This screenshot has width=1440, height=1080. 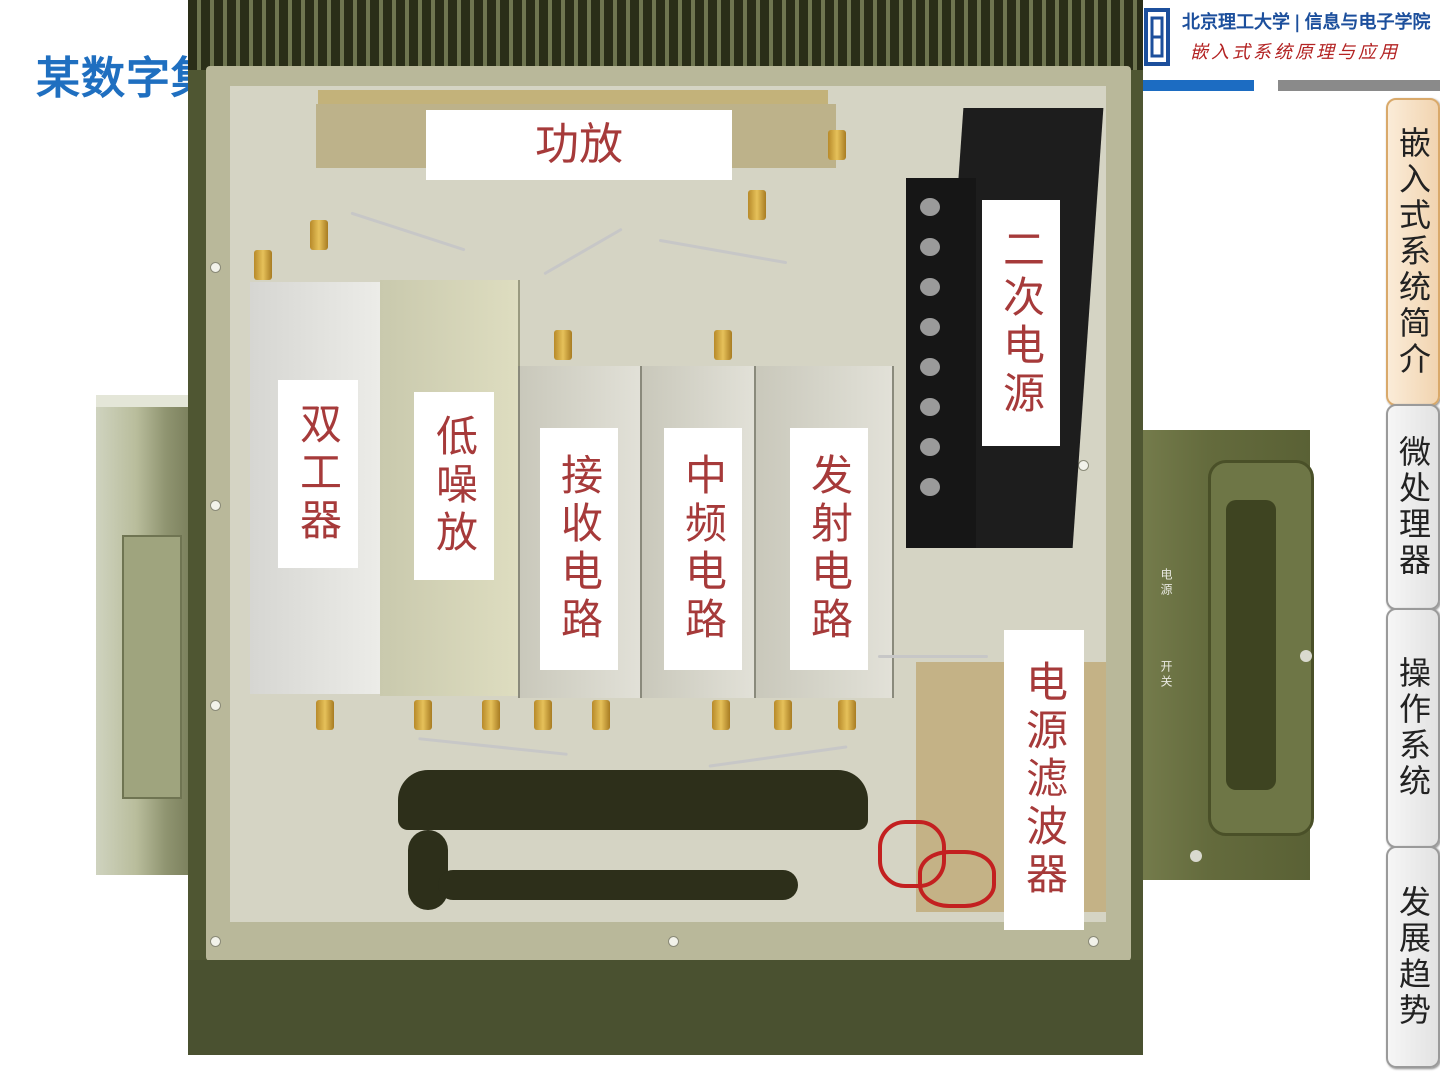 What do you see at coordinates (318, 474) in the screenshot?
I see `label-diplexer: 双工器` at bounding box center [318, 474].